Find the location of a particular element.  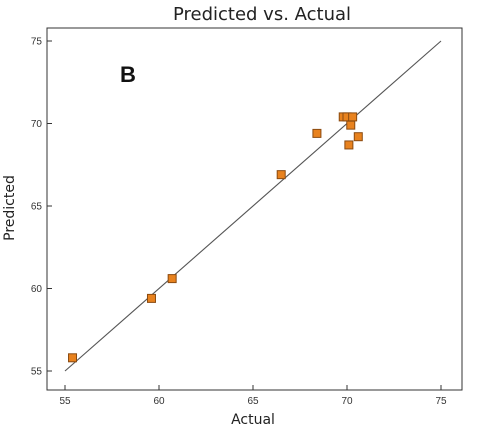

panel-label: B is located at coordinates (128, 74).